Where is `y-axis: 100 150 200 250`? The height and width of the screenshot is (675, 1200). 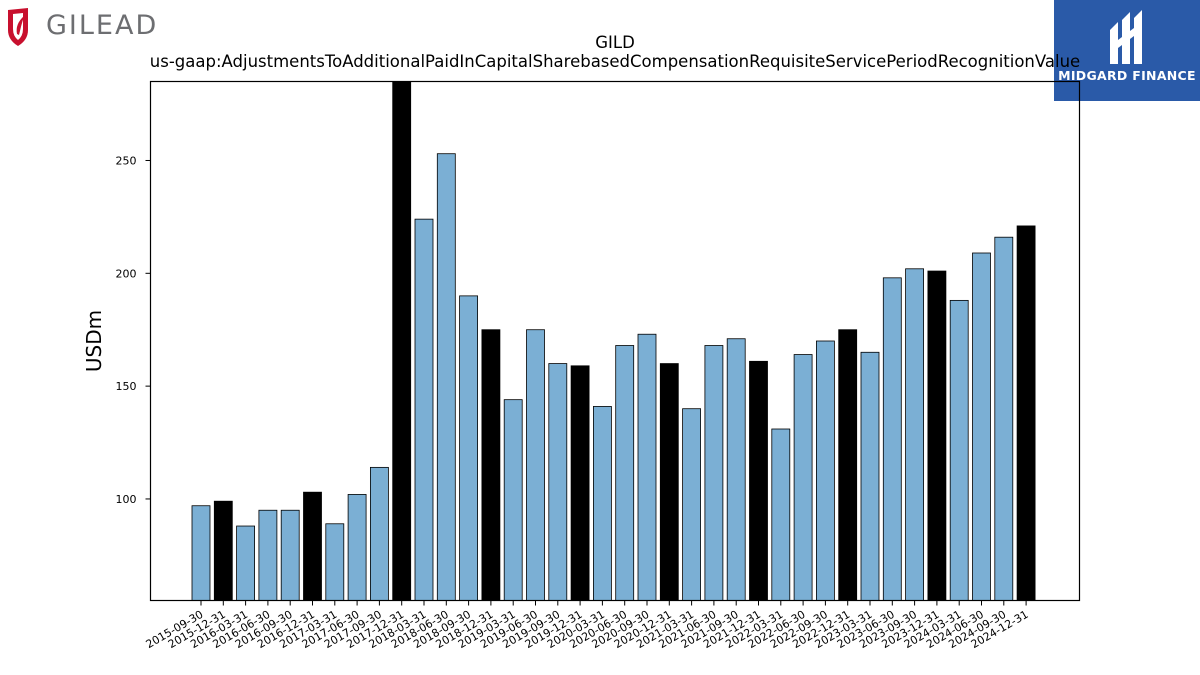
y-axis: 100 150 200 250 is located at coordinates (133, 330).